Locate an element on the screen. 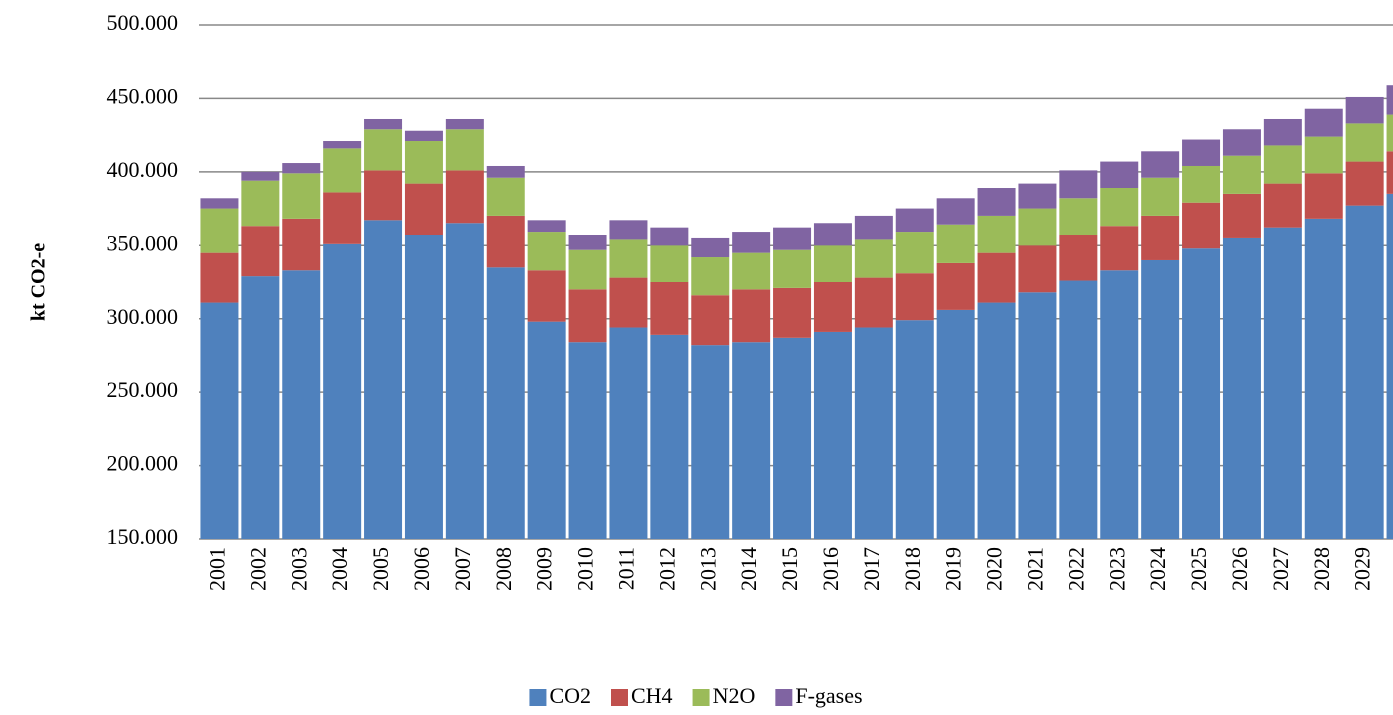  x-tick-label: 2019 is located at coordinates (953, 569).